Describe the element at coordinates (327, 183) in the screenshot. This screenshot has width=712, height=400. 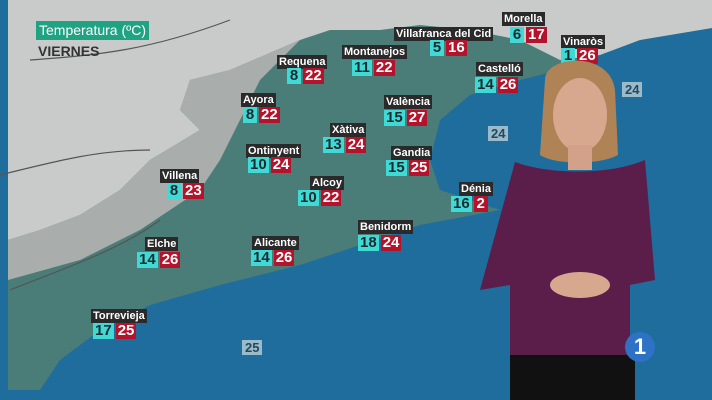
I see `city-name: Alcoy` at that location.